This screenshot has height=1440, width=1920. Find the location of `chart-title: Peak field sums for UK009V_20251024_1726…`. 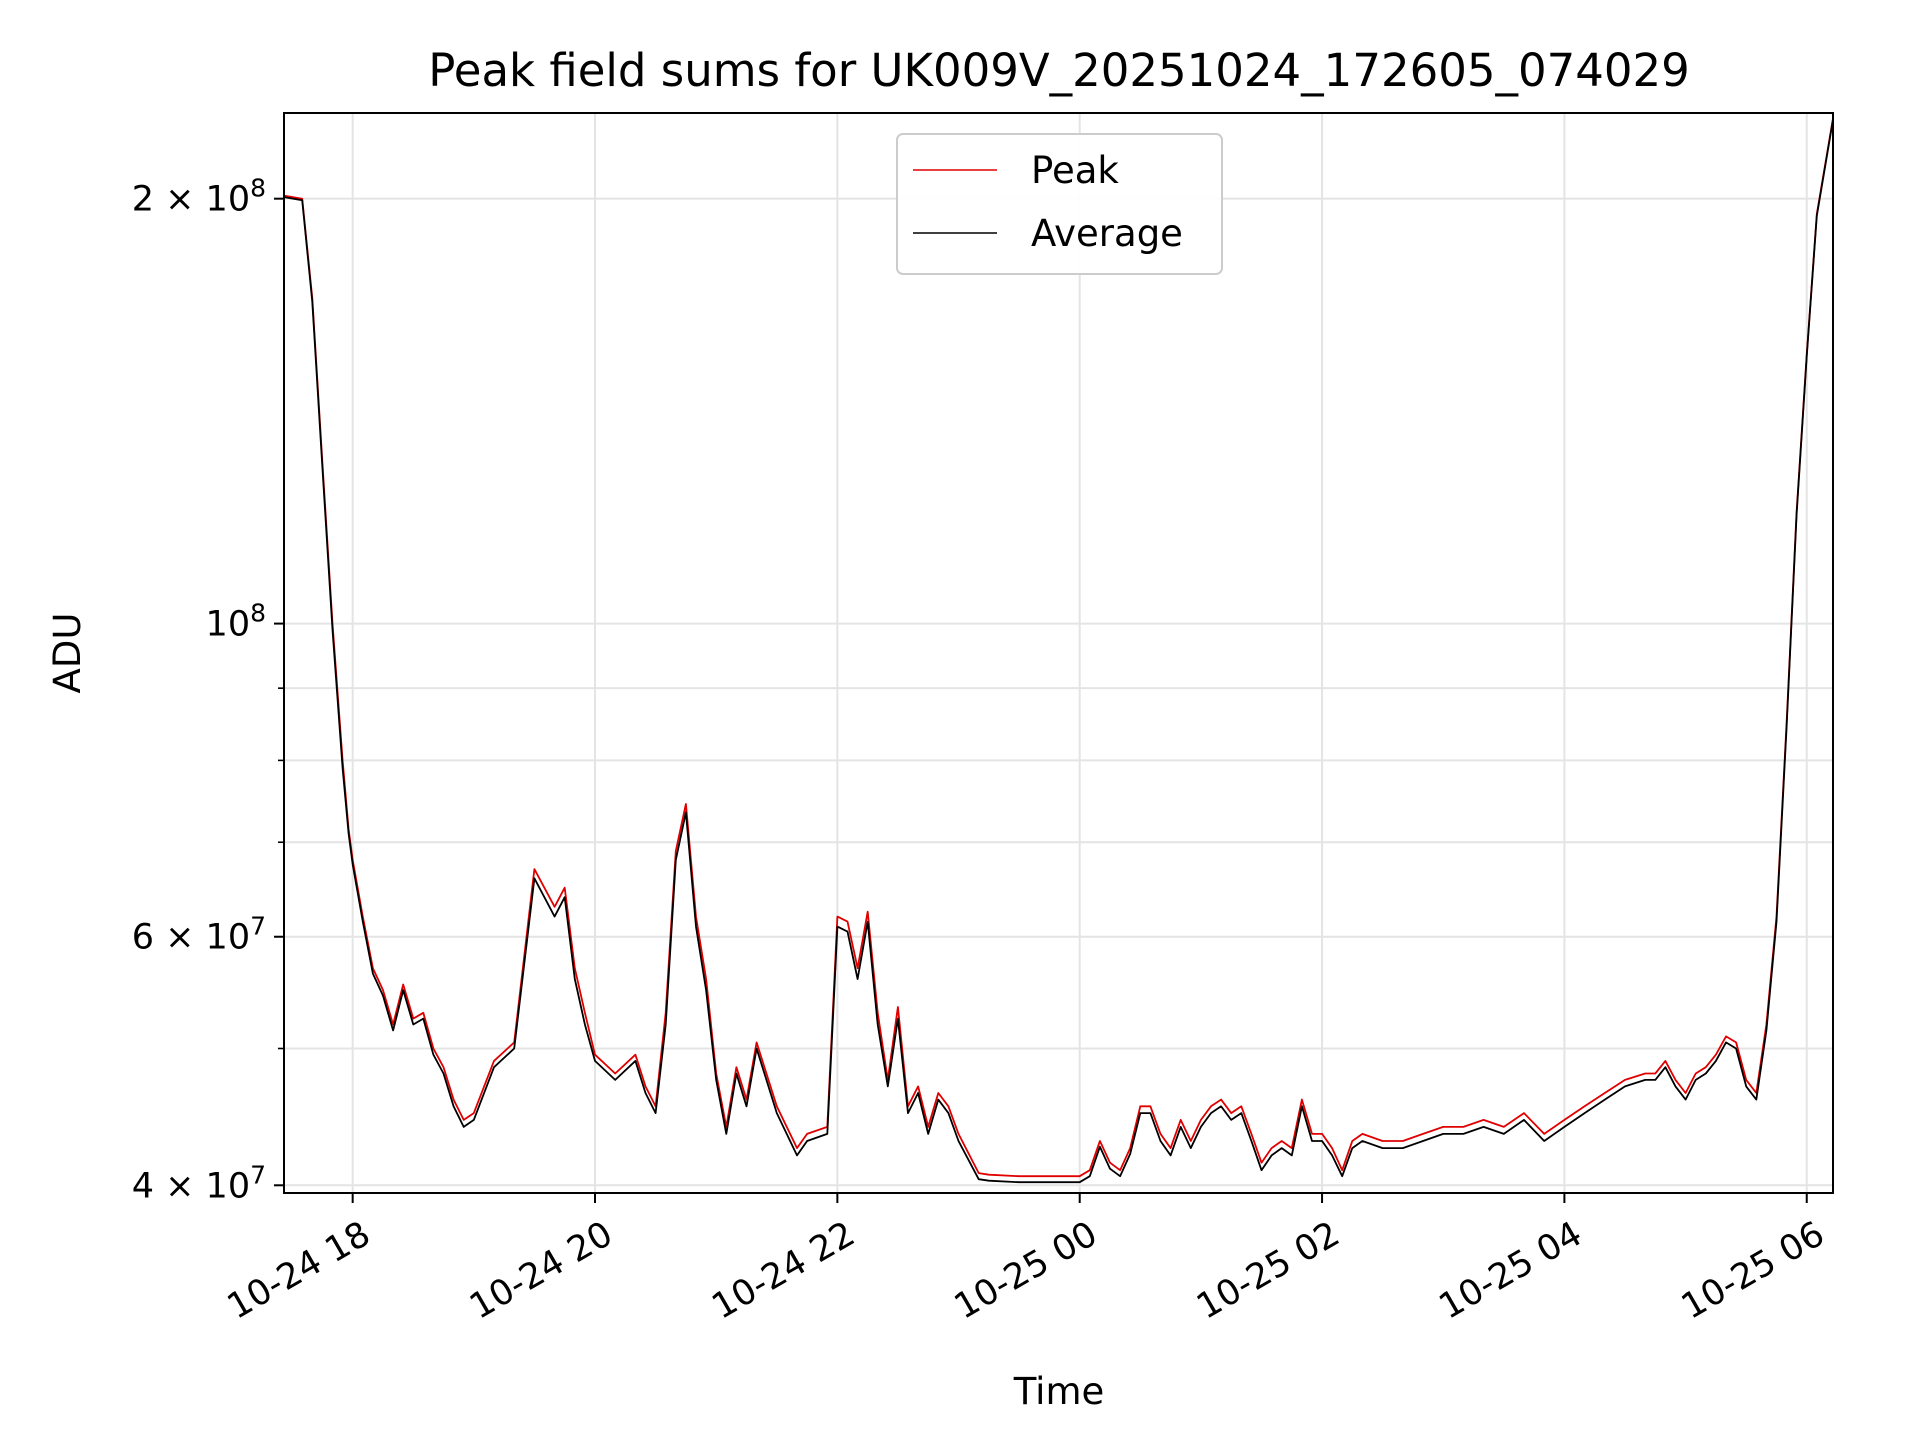

chart-title: Peak field sums for UK009V_20251024_1726… is located at coordinates (1059, 70).